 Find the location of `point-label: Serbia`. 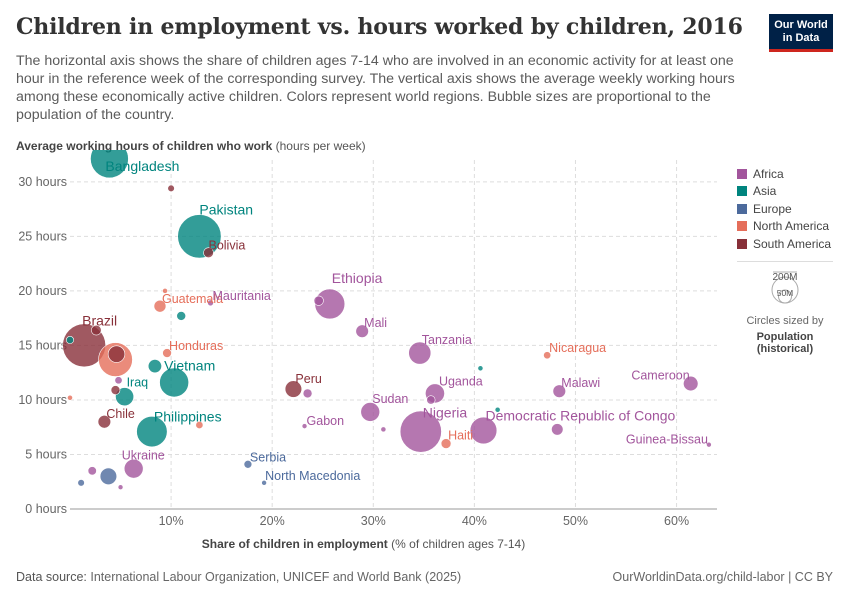

point-label: Serbia is located at coordinates (268, 457).